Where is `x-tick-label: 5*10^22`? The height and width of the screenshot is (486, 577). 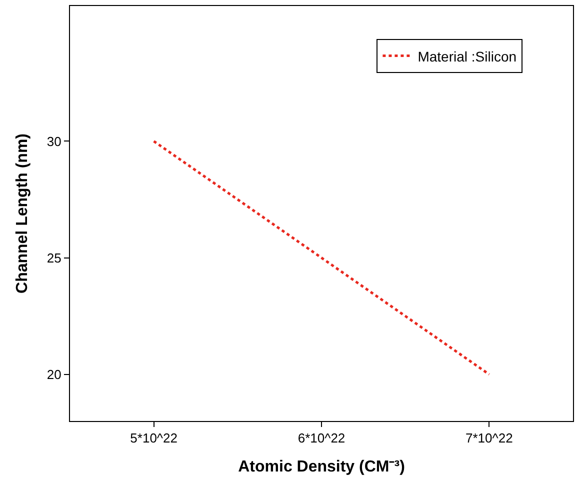 x-tick-label: 5*10^22 is located at coordinates (154, 438).